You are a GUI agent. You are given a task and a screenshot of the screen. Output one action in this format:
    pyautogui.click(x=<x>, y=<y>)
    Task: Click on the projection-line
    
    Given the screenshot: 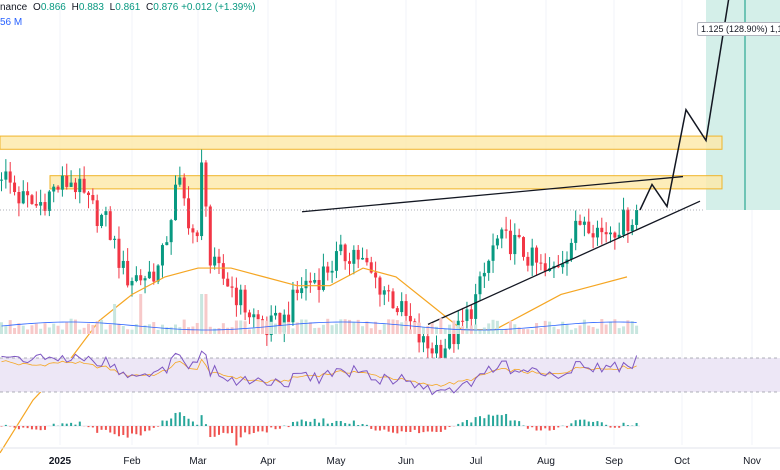 What is the action you would take?
    pyautogui.click(x=684, y=105)
    